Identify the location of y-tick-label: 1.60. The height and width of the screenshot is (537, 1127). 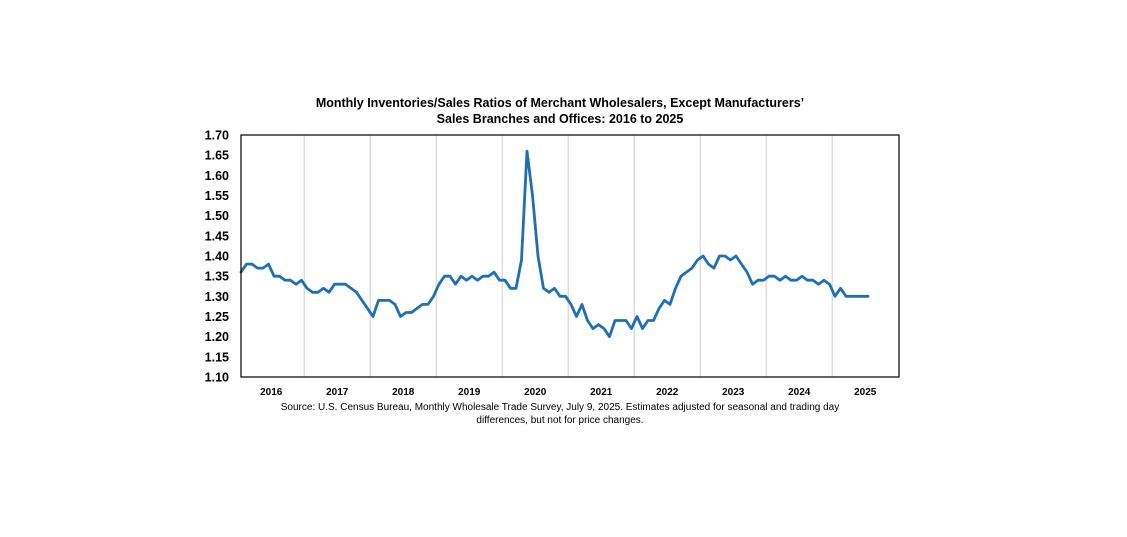
(217, 176).